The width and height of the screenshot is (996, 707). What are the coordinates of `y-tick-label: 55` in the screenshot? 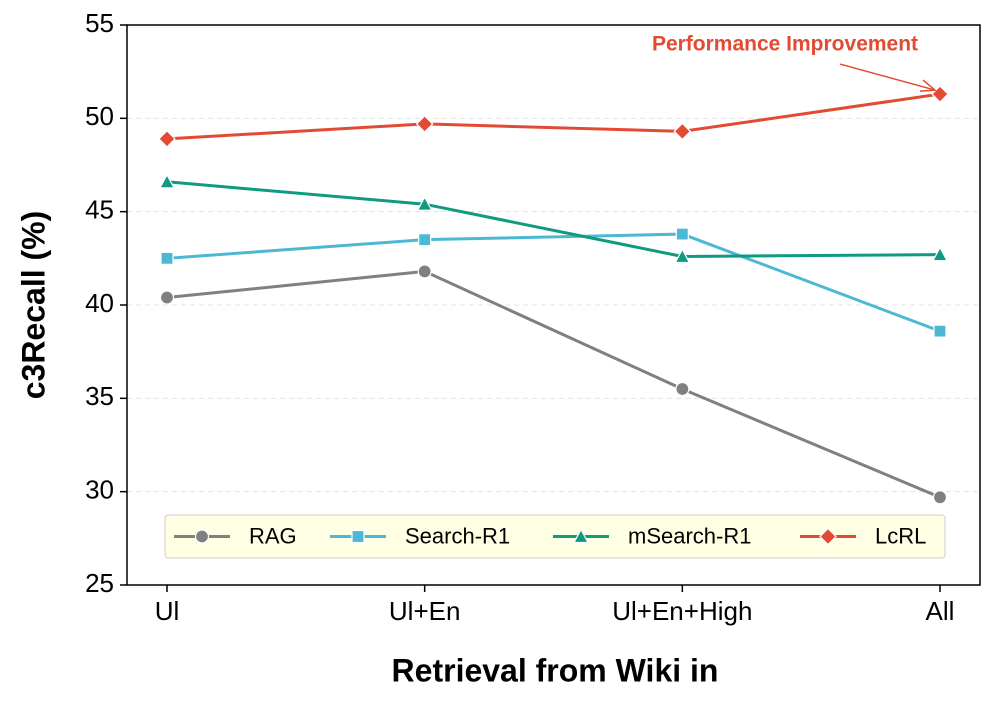 It's located at (99, 23).